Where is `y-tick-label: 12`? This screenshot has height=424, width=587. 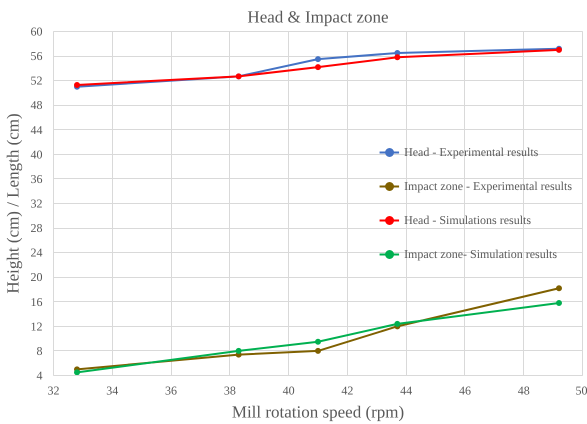
y-tick-label: 12 is located at coordinates (36, 326).